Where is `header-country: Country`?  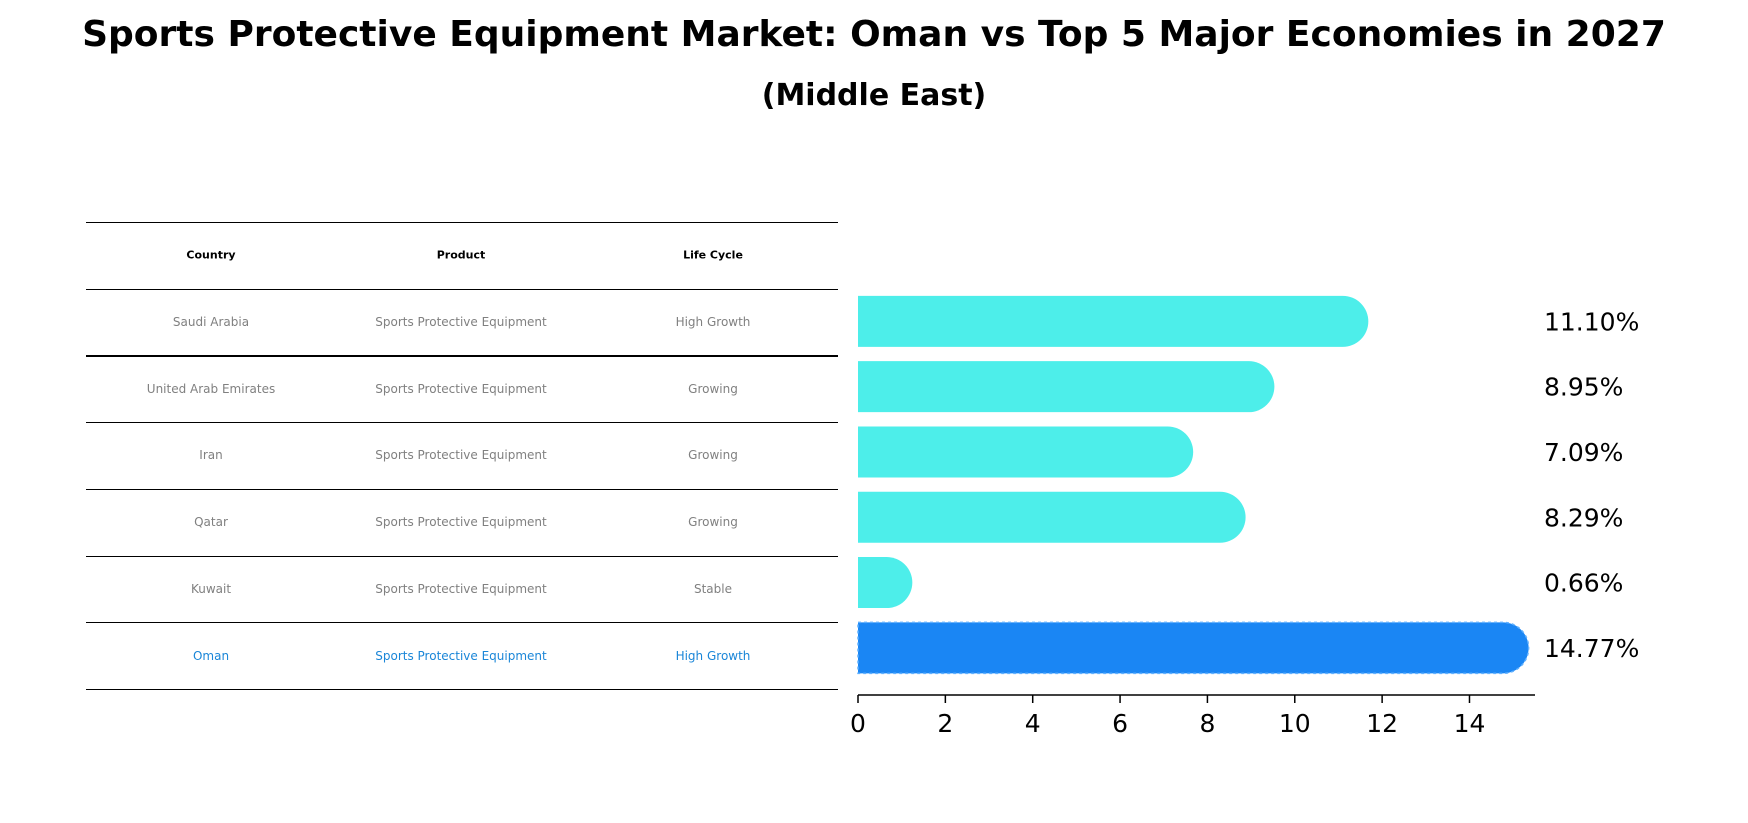 header-country: Country is located at coordinates (211, 255).